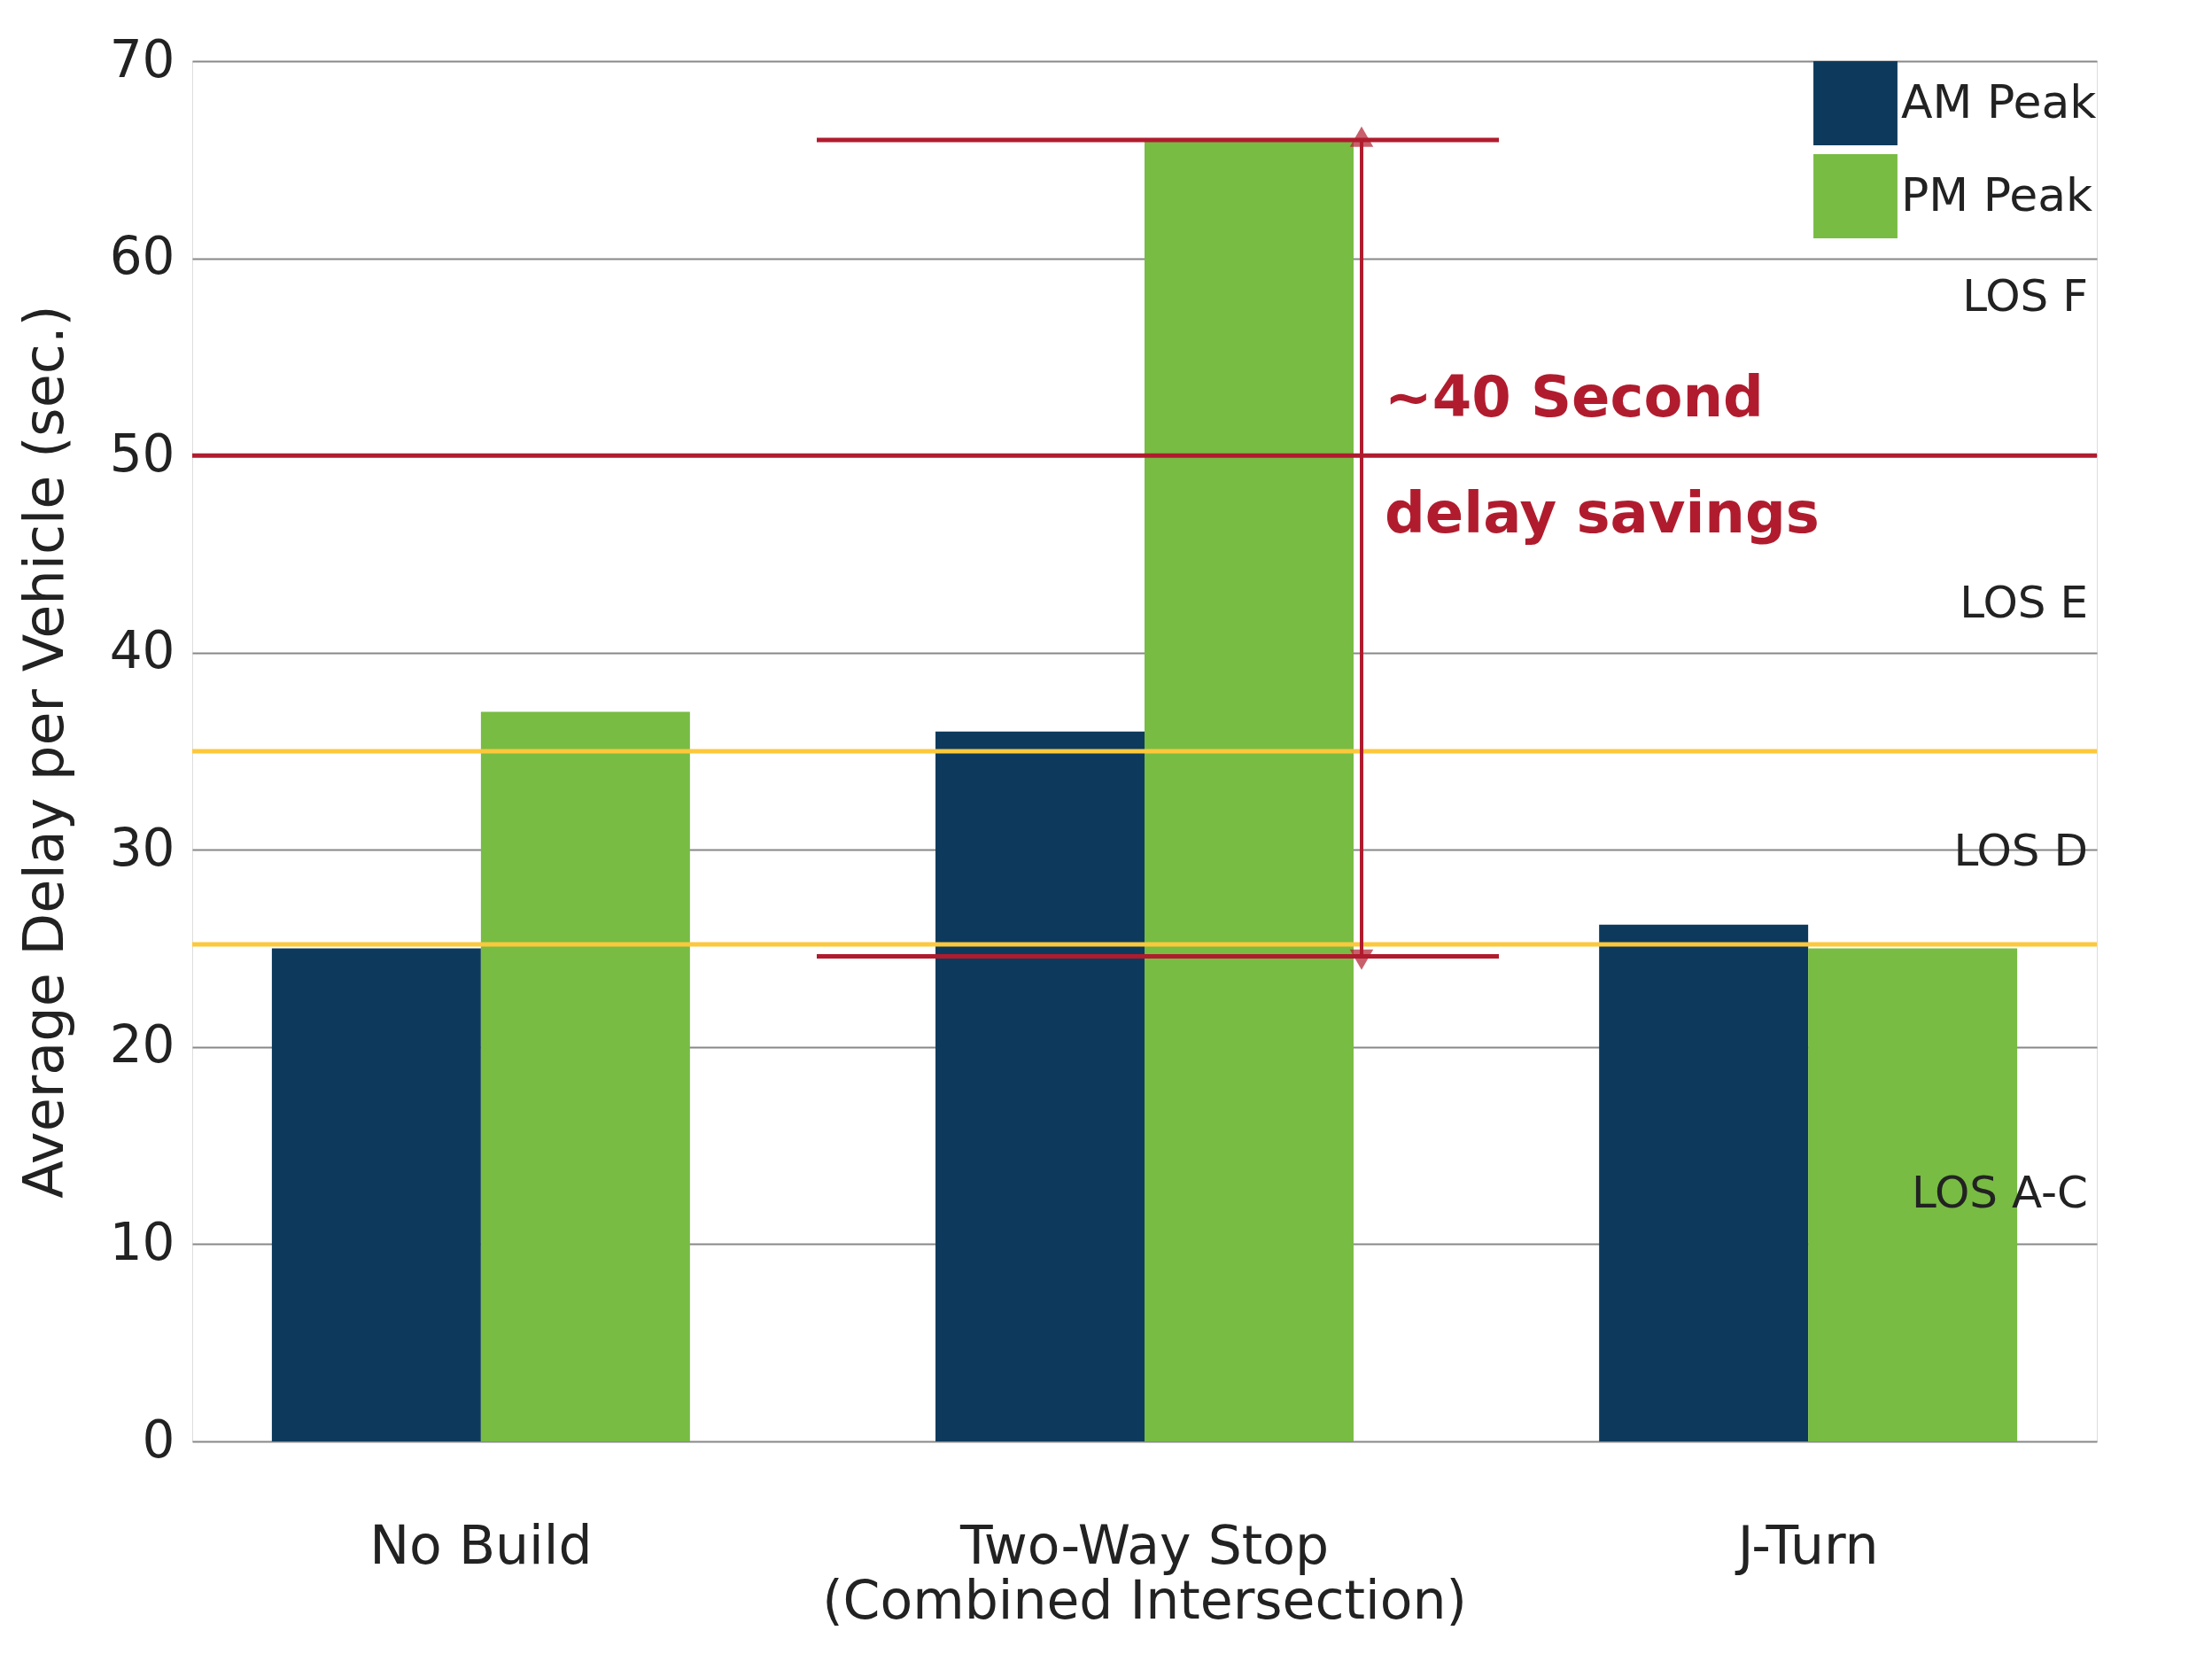 This screenshot has height=1654, width=2212. Describe the element at coordinates (158, 1439) in the screenshot. I see `y-tick-label: 0` at that location.